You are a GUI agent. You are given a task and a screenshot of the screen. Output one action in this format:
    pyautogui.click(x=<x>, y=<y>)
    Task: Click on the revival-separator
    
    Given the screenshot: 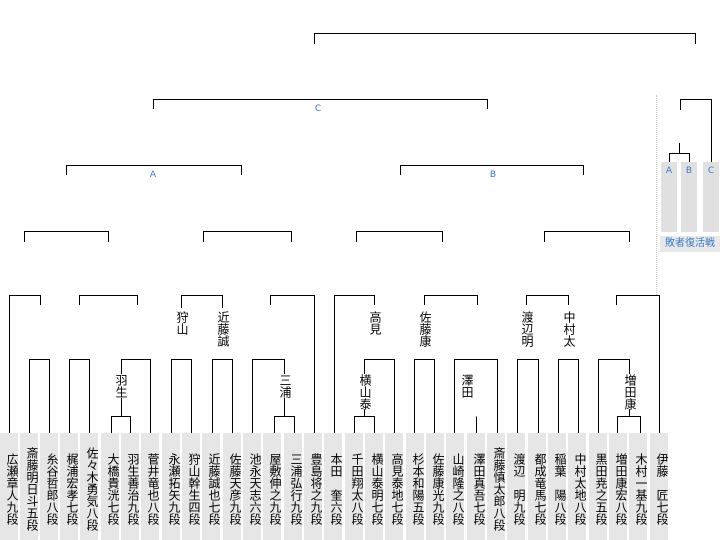 What is the action you would take?
    pyautogui.click(x=656, y=195)
    